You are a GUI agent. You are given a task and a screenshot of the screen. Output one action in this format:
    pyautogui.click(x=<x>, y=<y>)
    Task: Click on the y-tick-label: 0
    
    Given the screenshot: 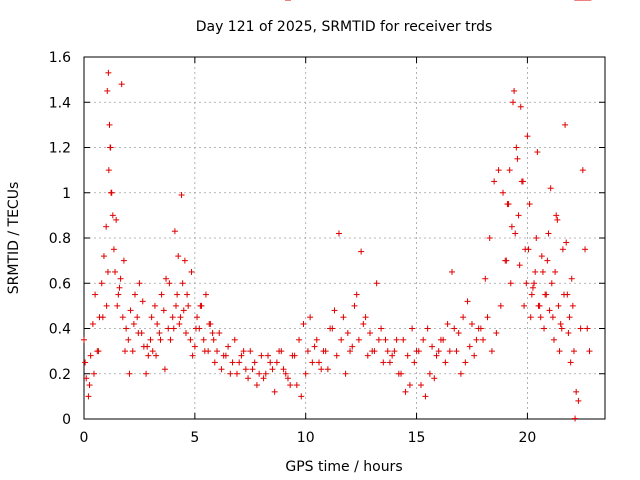 What is the action you would take?
    pyautogui.click(x=66, y=420)
    